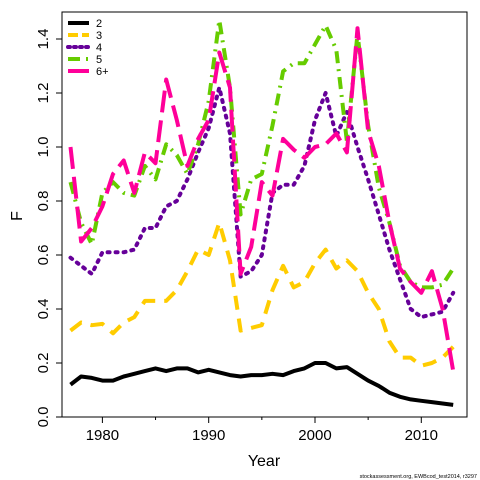 The height and width of the screenshot is (480, 480). What do you see at coordinates (99, 36) in the screenshot?
I see `legend-label: 3` at bounding box center [99, 36].